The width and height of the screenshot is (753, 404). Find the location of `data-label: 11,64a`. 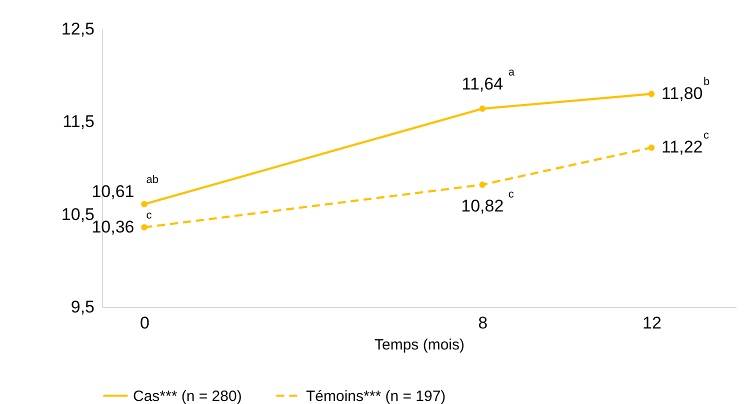

data-label: 11,64a is located at coordinates (489, 80).